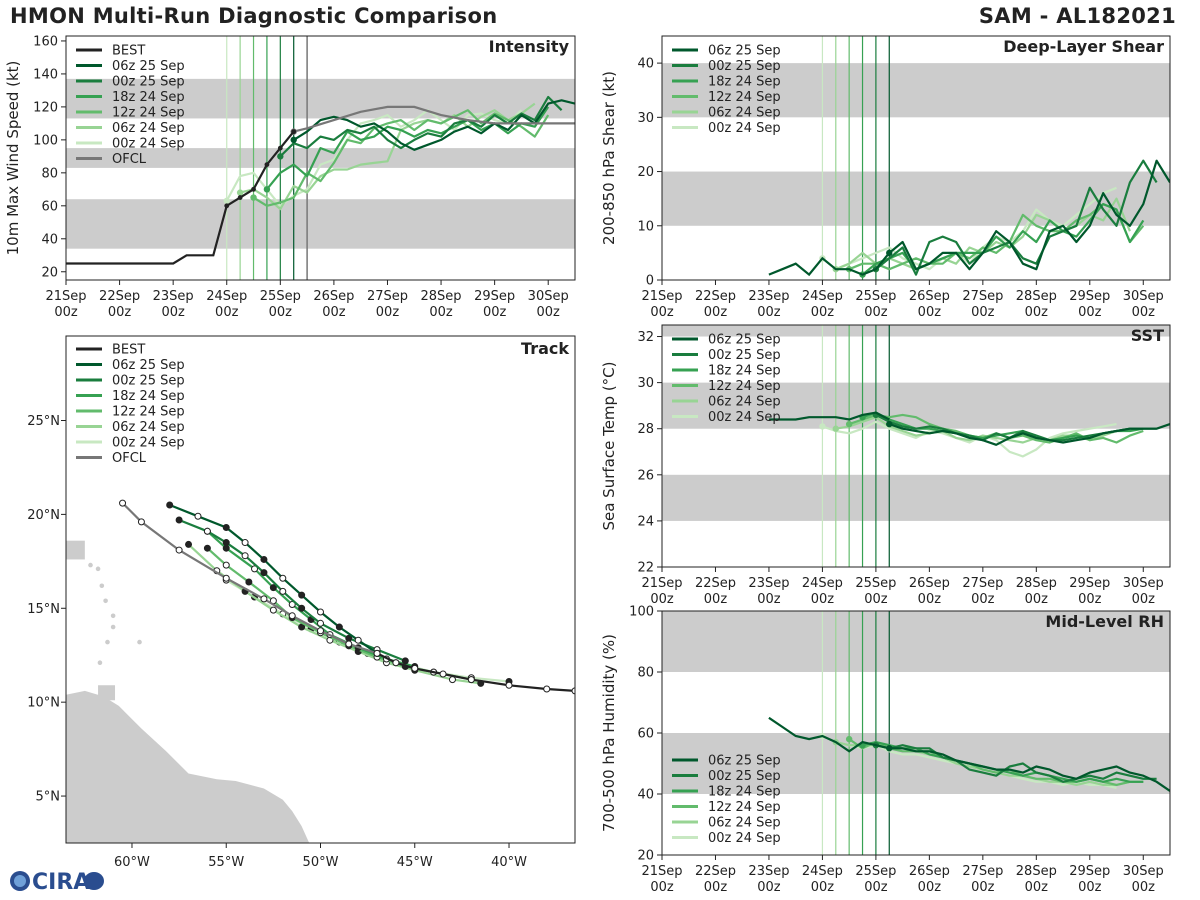 This screenshot has height=900, width=1200. What do you see at coordinates (744, 371) in the screenshot?
I see `sst-legend-label: 18z 24 Sep` at bounding box center [744, 371].